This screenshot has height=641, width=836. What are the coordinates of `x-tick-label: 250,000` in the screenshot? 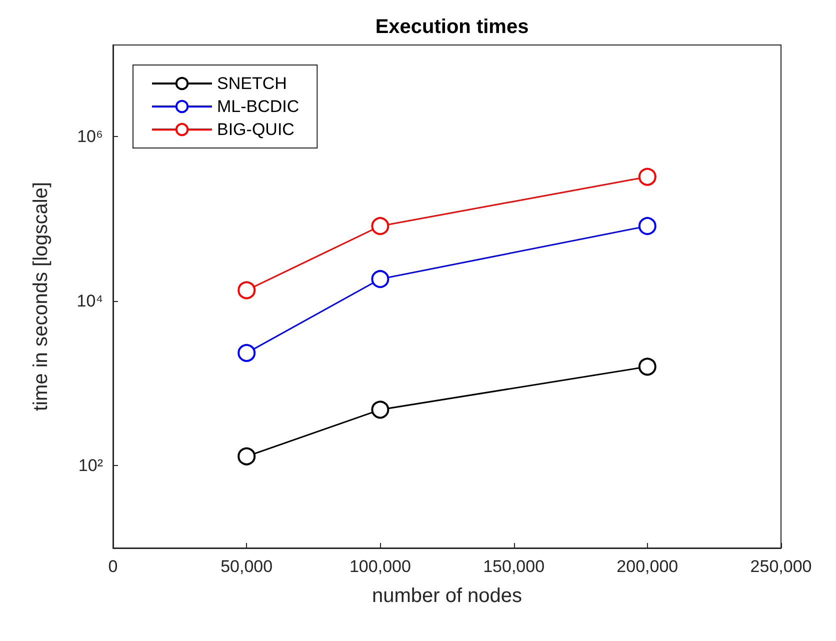 It's located at (781, 566).